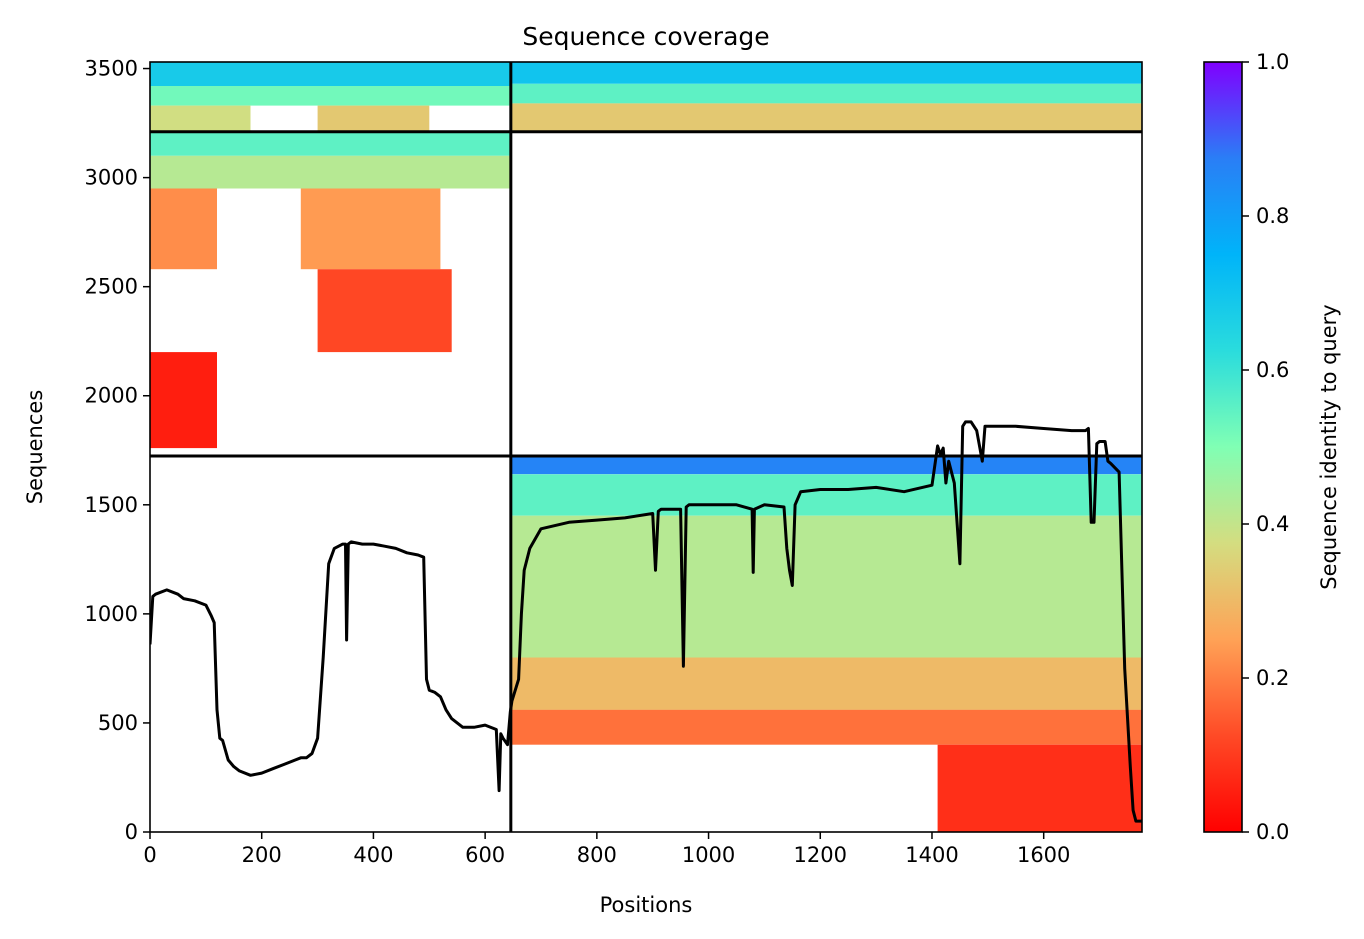 This screenshot has height=939, width=1364. I want to click on chart-title: Sequence coverage, so click(645, 36).